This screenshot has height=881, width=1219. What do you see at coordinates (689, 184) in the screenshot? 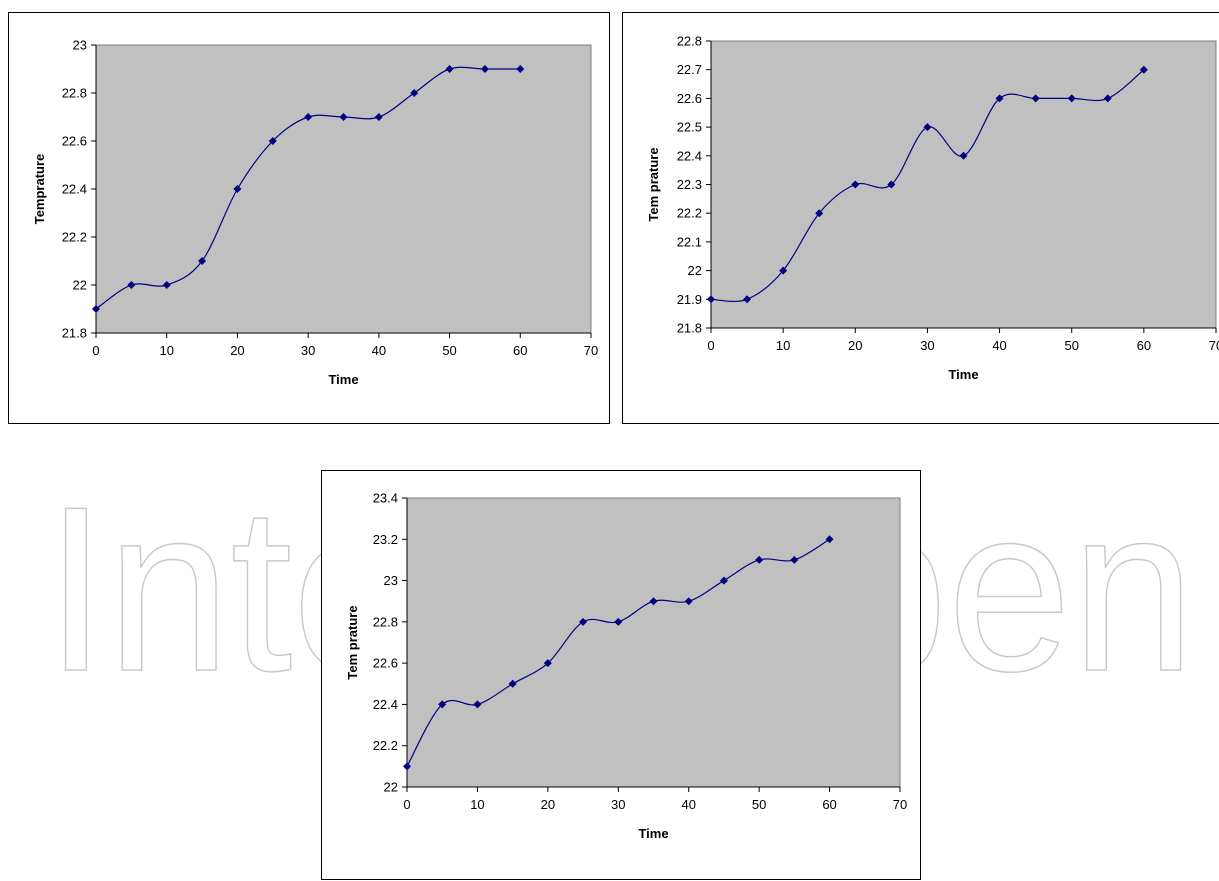
I see `y-tick-label: 22.3` at bounding box center [689, 184].